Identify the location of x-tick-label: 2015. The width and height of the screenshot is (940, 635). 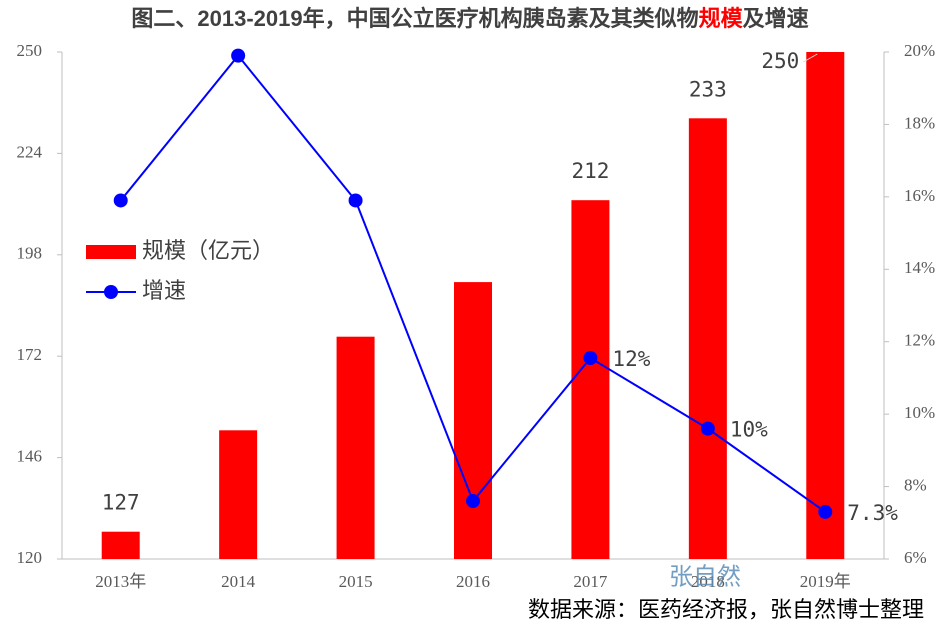
(356, 581).